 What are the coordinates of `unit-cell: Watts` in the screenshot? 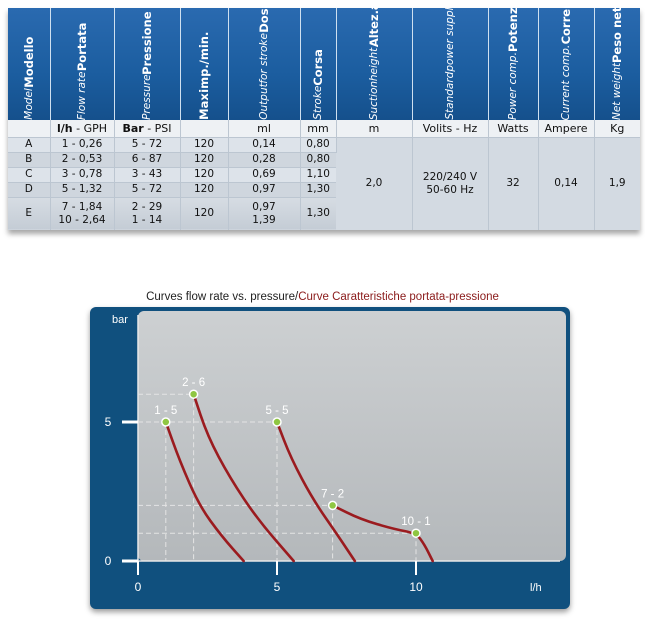 It's located at (513, 128).